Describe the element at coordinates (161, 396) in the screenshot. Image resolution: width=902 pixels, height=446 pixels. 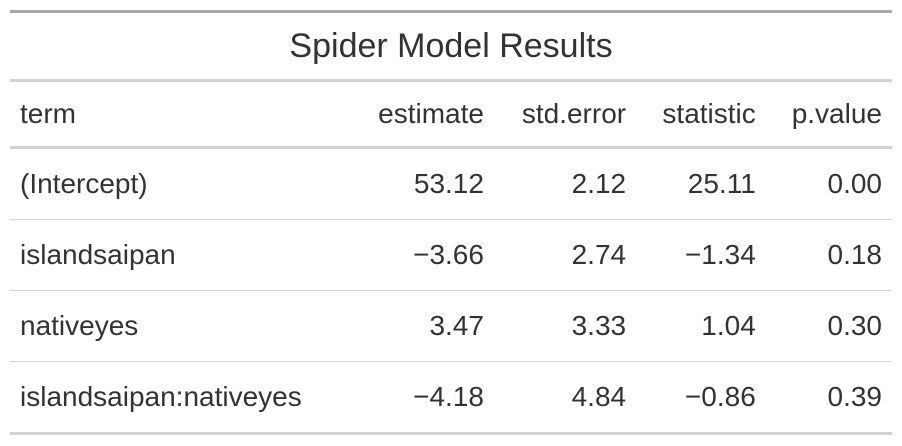
I see `cell-term: islandsaipan:nativeyes` at that location.